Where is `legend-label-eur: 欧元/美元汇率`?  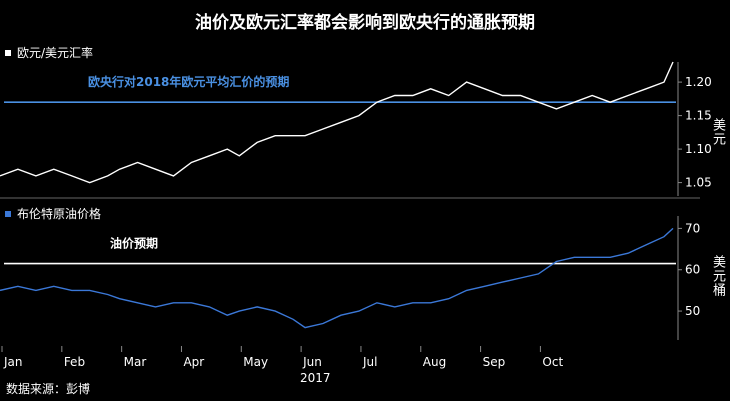
legend-label-eur: 欧元/美元汇率 is located at coordinates (55, 53).